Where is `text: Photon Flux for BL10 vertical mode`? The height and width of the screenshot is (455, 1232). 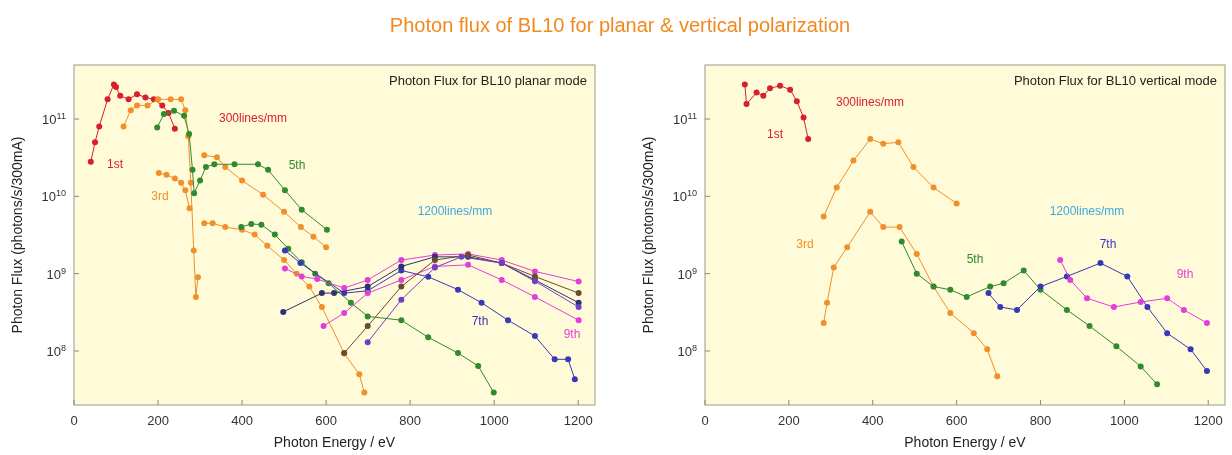
text: Photon Flux for BL10 vertical mode is located at coordinates (1115, 80).